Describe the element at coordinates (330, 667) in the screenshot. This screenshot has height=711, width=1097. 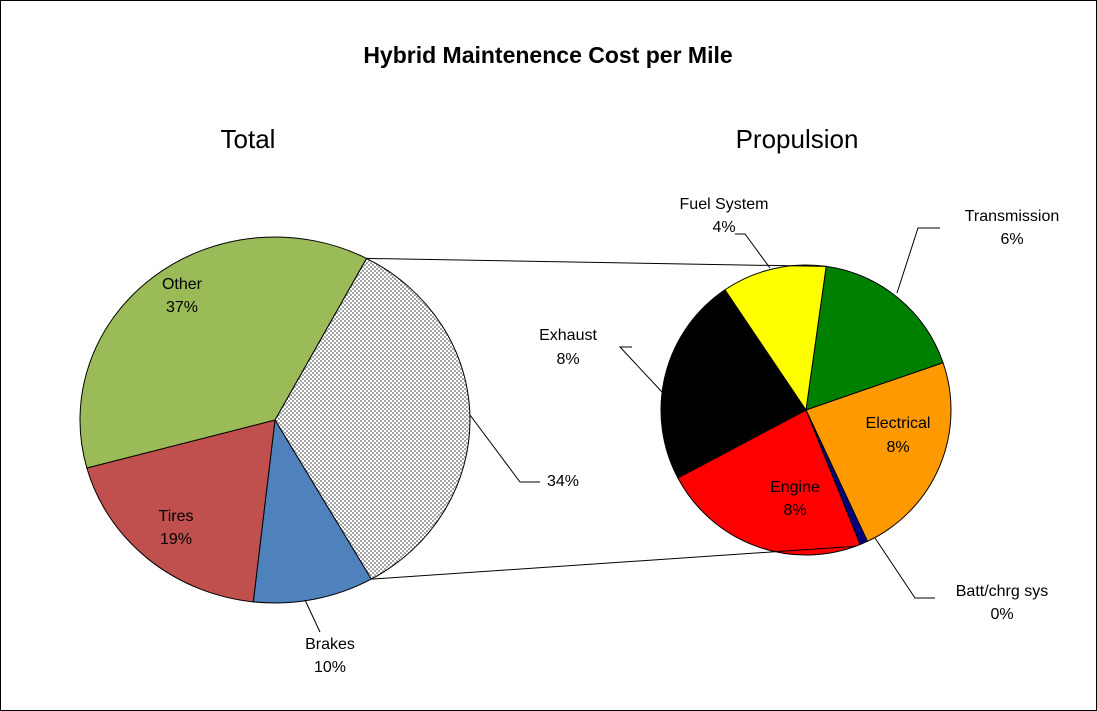
I see `slice-value-label: 10%` at that location.